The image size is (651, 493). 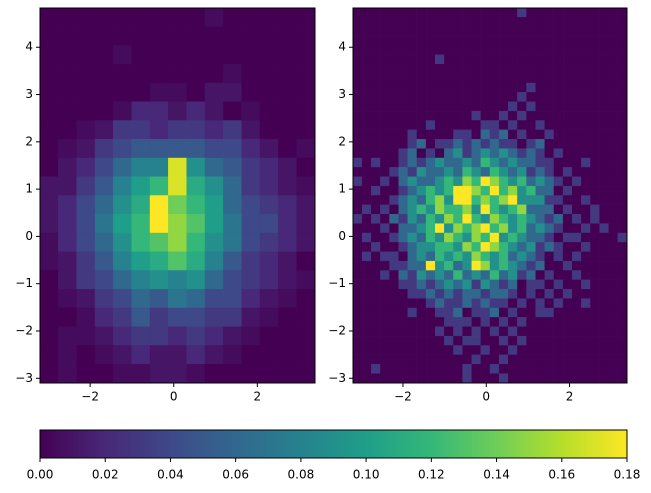 I want to click on colorbar-tick-label: 0.08, so click(x=301, y=475).